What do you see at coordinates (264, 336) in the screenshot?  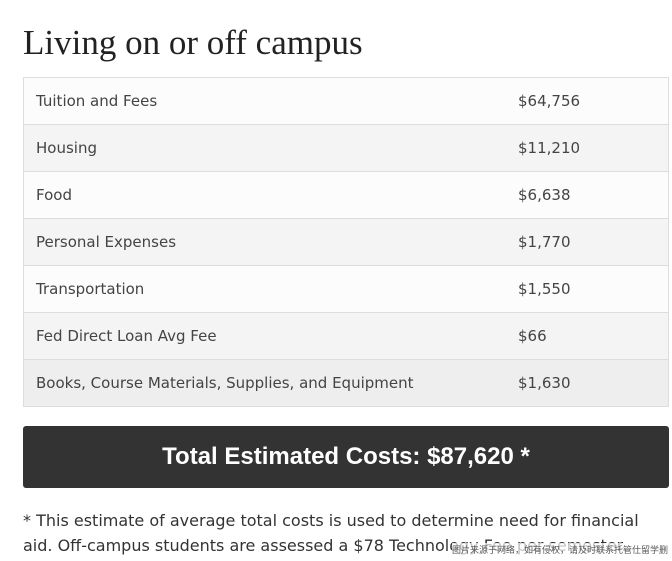 I see `cost-item: Fed Direct Loan Avg Fee` at bounding box center [264, 336].